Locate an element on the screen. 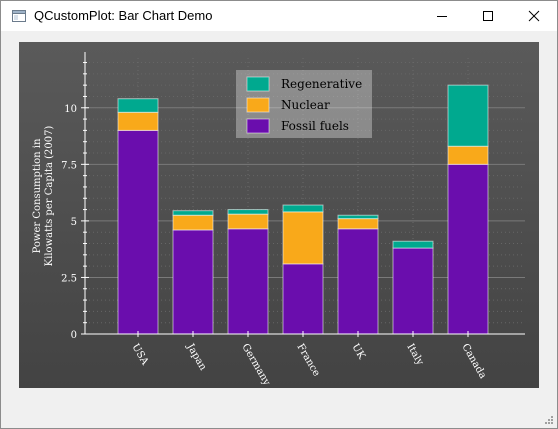 This screenshot has width=558, height=429. minimize-button is located at coordinates (442, 16).